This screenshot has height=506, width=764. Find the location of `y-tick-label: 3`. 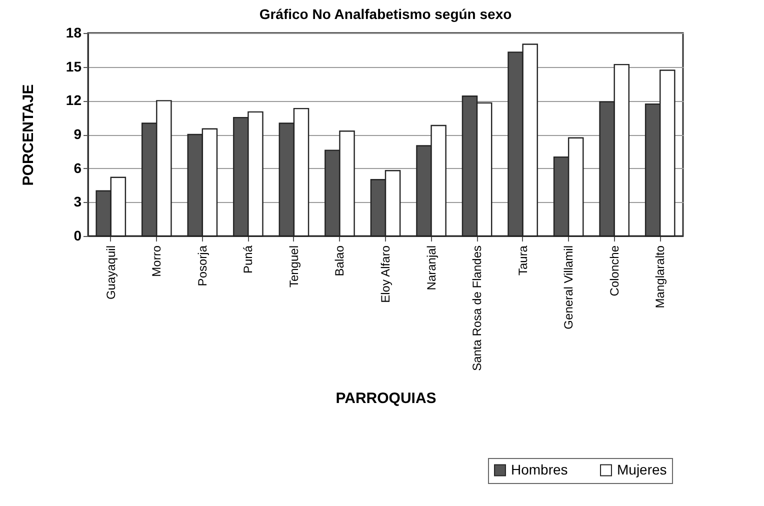

y-tick-label: 3 is located at coordinates (78, 202).